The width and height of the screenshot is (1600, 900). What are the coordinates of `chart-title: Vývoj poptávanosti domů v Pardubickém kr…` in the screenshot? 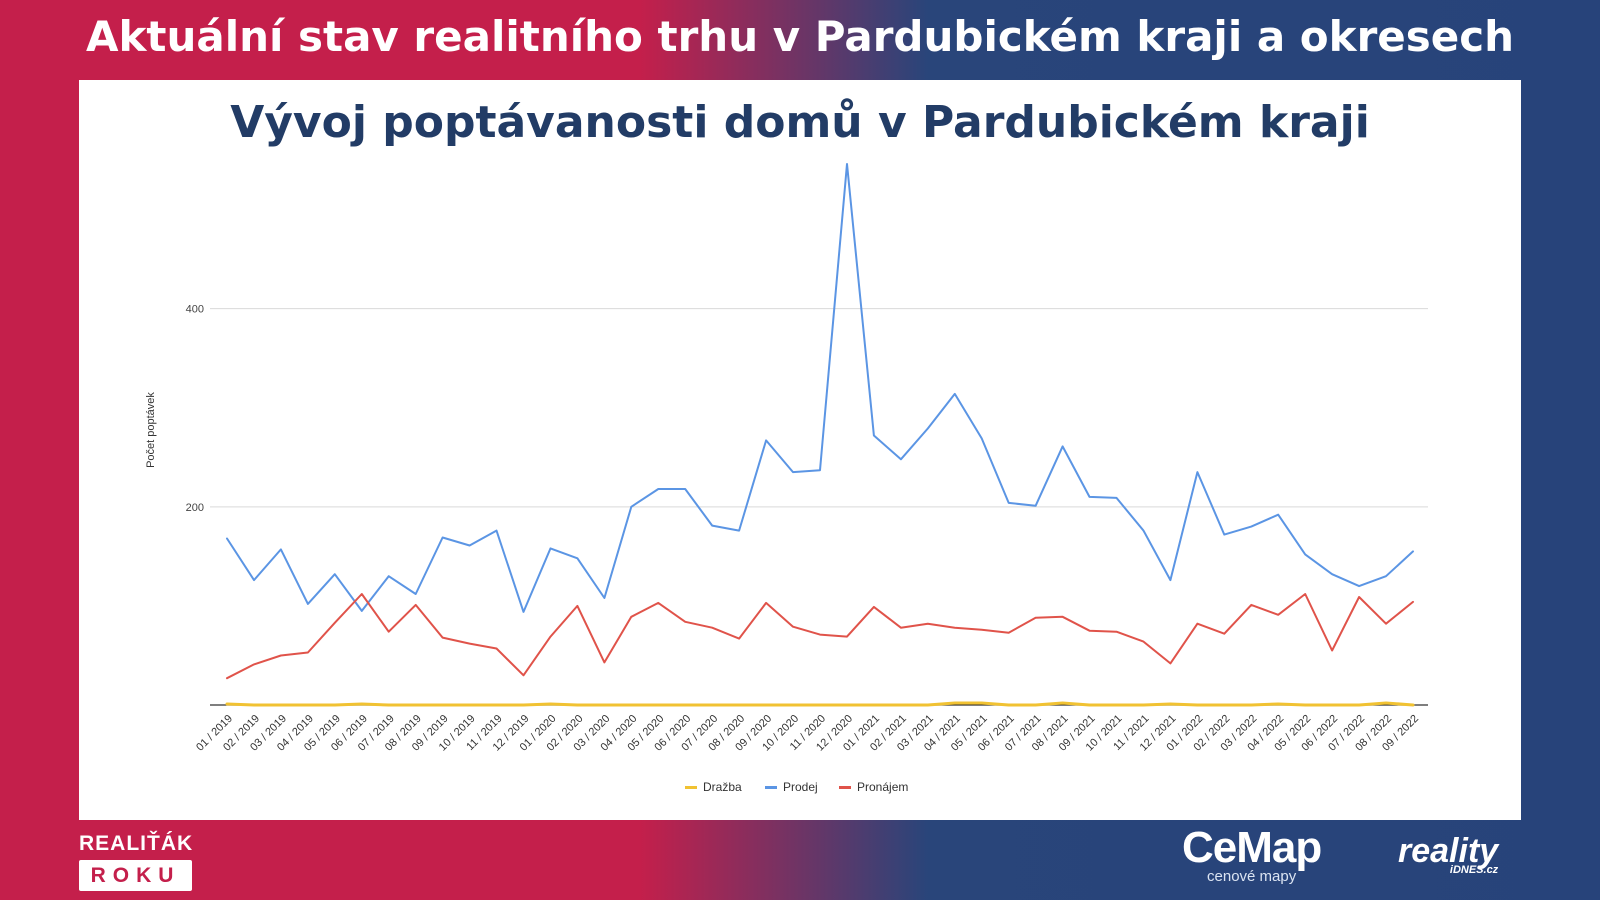 It's located at (800, 122).